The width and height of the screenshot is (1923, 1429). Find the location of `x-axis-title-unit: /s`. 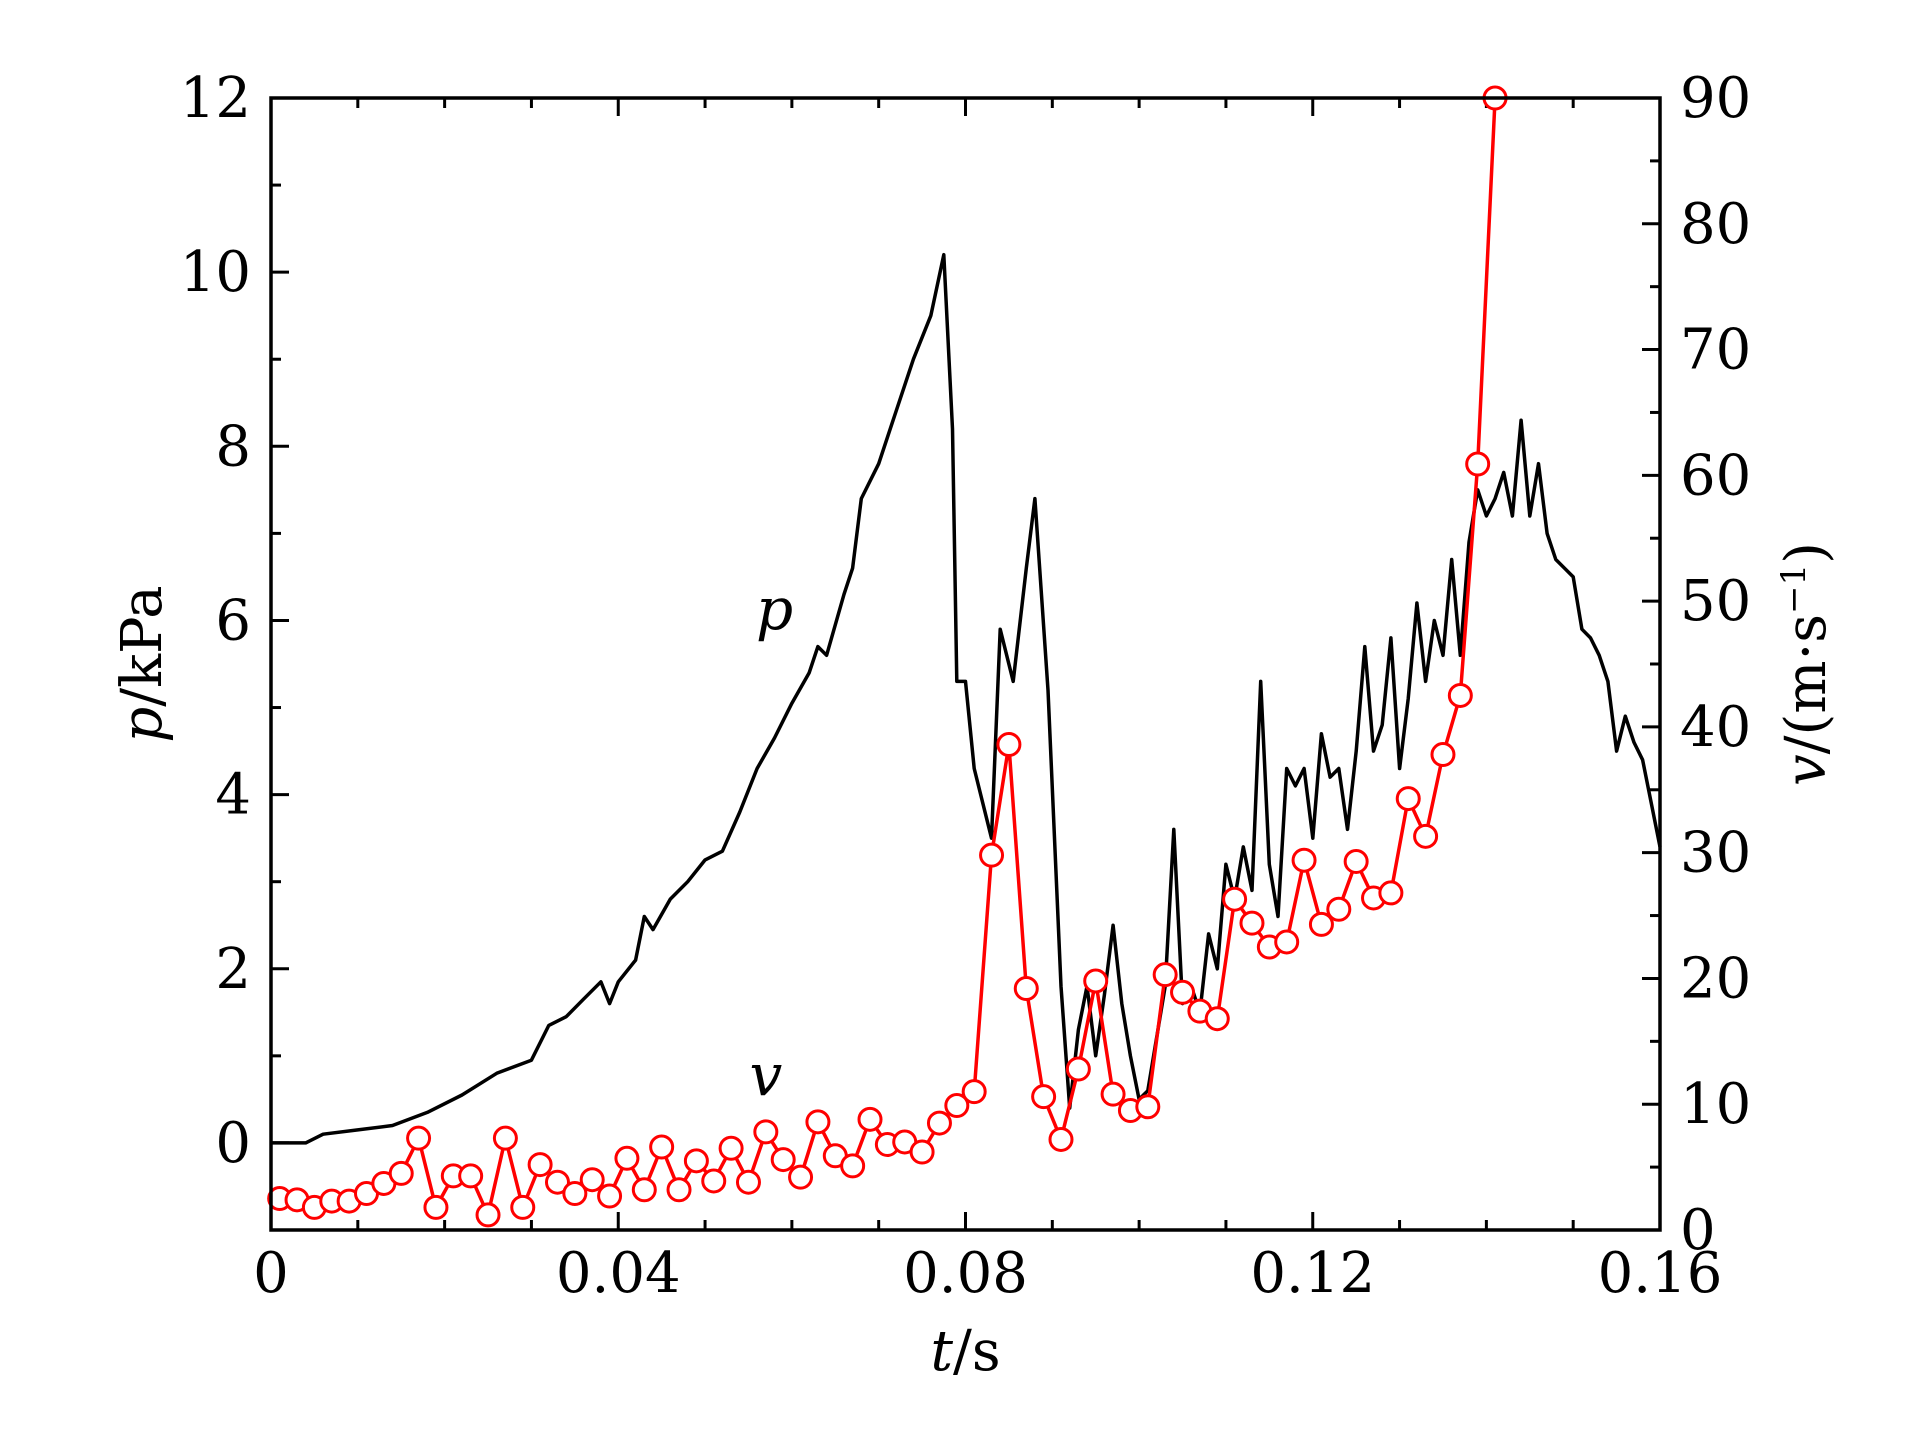

x-axis-title-unit: /s is located at coordinates (977, 1351).